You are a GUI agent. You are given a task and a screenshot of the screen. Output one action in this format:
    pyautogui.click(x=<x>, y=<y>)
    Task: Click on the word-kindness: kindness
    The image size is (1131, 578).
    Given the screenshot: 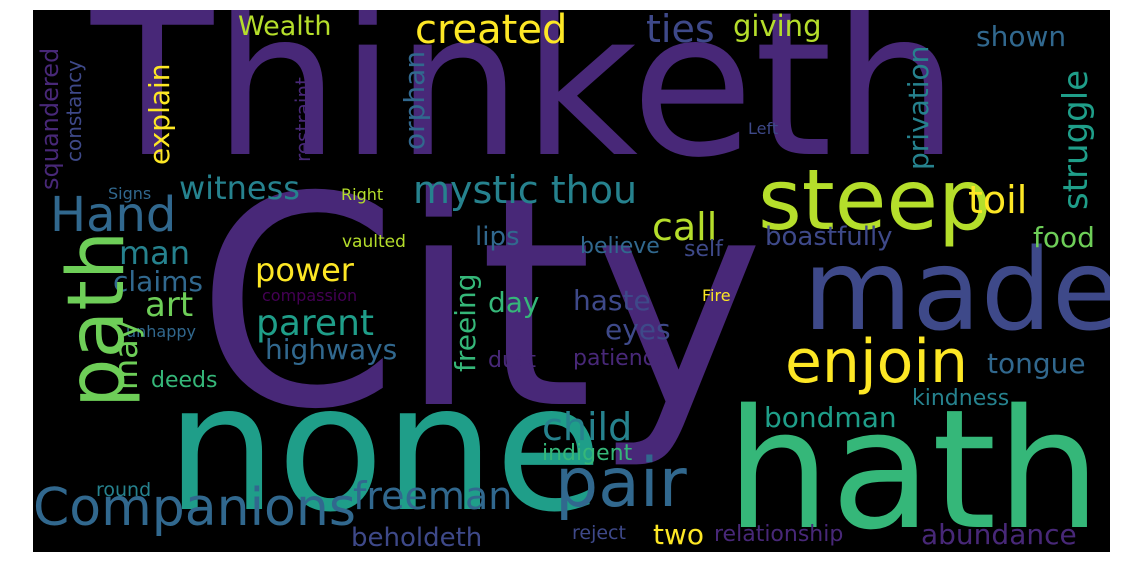 What is the action you would take?
    pyautogui.click(x=961, y=398)
    